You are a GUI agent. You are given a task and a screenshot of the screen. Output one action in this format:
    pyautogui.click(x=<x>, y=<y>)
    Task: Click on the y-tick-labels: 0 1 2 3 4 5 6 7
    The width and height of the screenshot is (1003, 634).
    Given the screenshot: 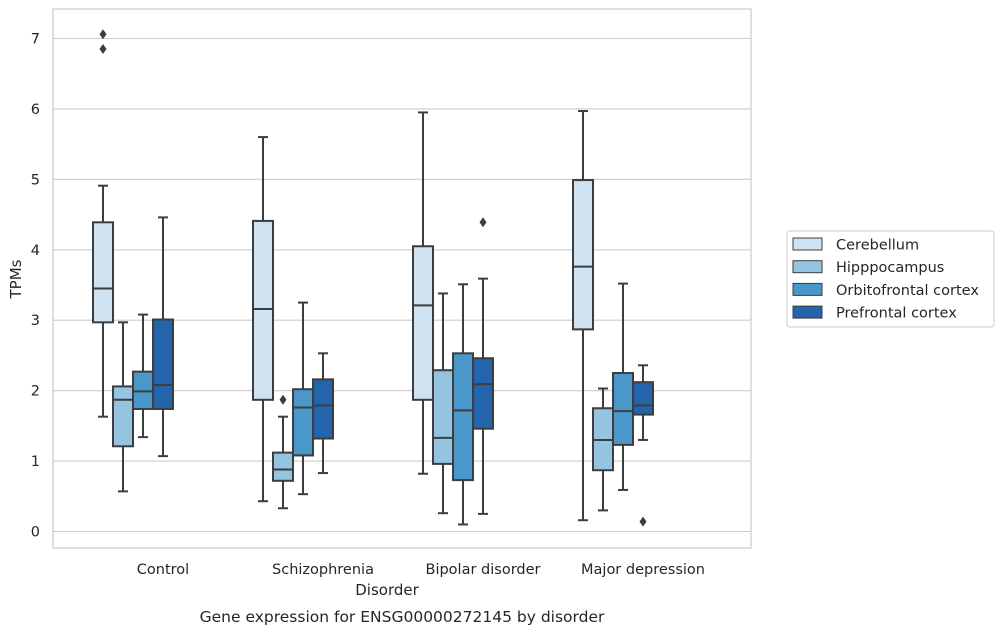 What is the action you would take?
    pyautogui.click(x=35, y=285)
    